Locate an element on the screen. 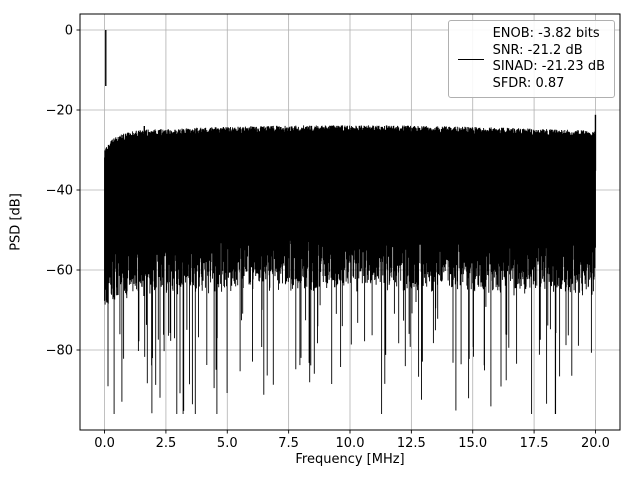 Image resolution: width=640 pixels, height=480 pixels. x-axis-label: Frequency [MHz] is located at coordinates (350, 459).